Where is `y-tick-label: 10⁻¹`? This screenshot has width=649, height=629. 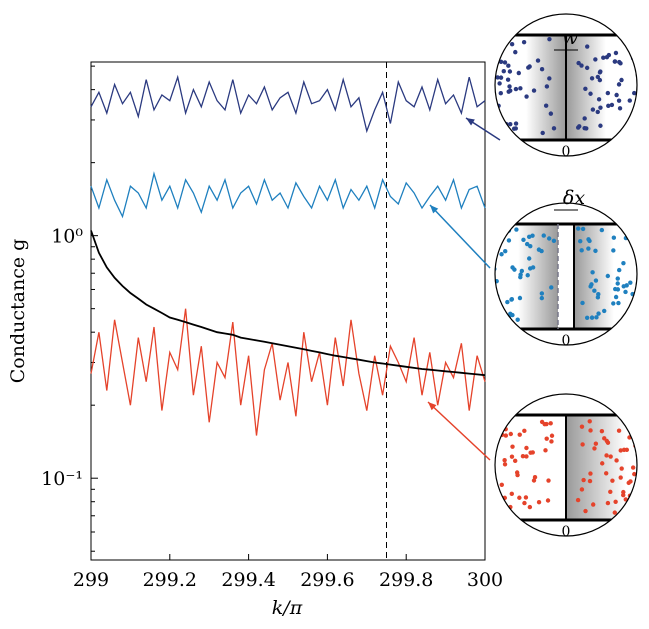
y-tick-label: 10⁻¹ is located at coordinates (62, 479).